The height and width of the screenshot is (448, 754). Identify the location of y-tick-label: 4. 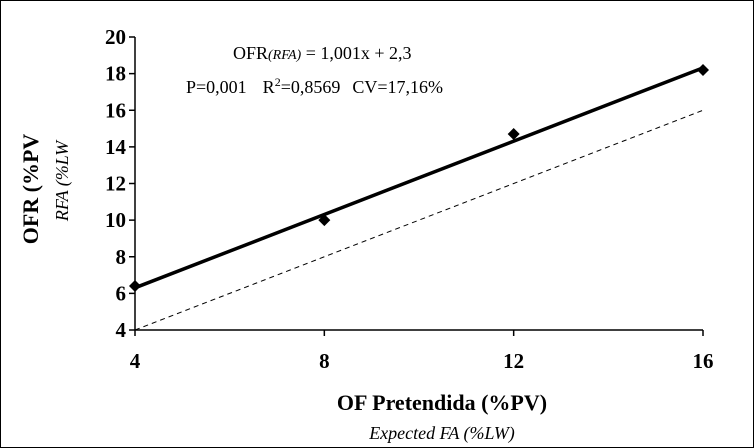
(121, 330).